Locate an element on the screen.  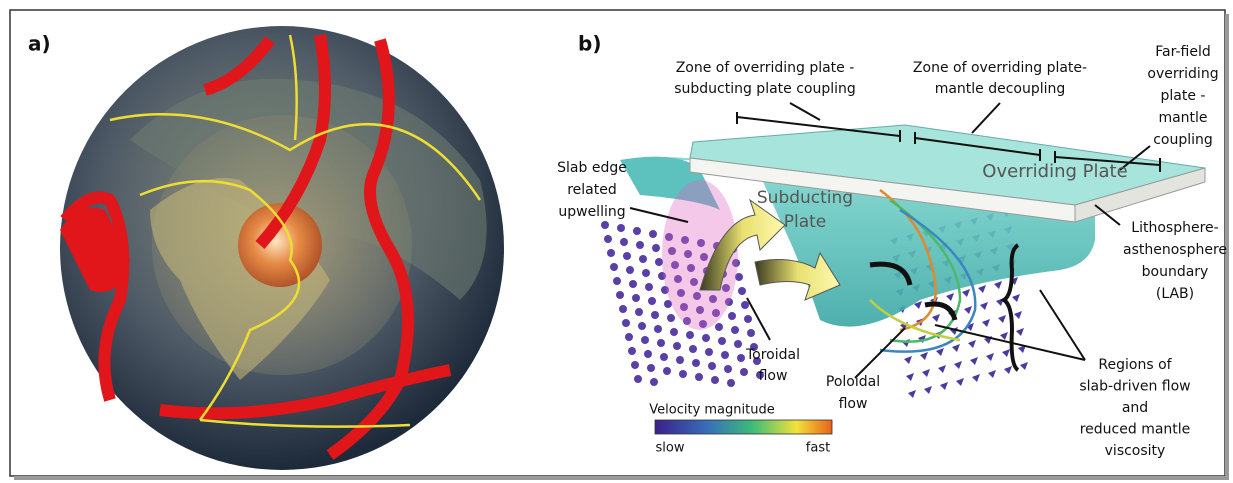
annotation: Subducting is located at coordinates (805, 198).